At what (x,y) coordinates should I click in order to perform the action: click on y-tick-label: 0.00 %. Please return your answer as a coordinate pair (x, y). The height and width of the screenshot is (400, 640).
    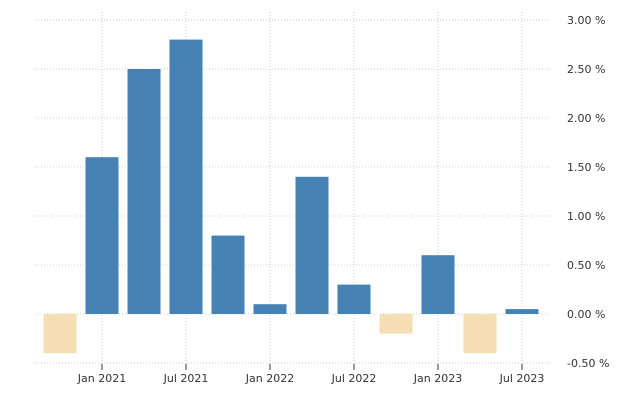
    Looking at the image, I should click on (586, 314).